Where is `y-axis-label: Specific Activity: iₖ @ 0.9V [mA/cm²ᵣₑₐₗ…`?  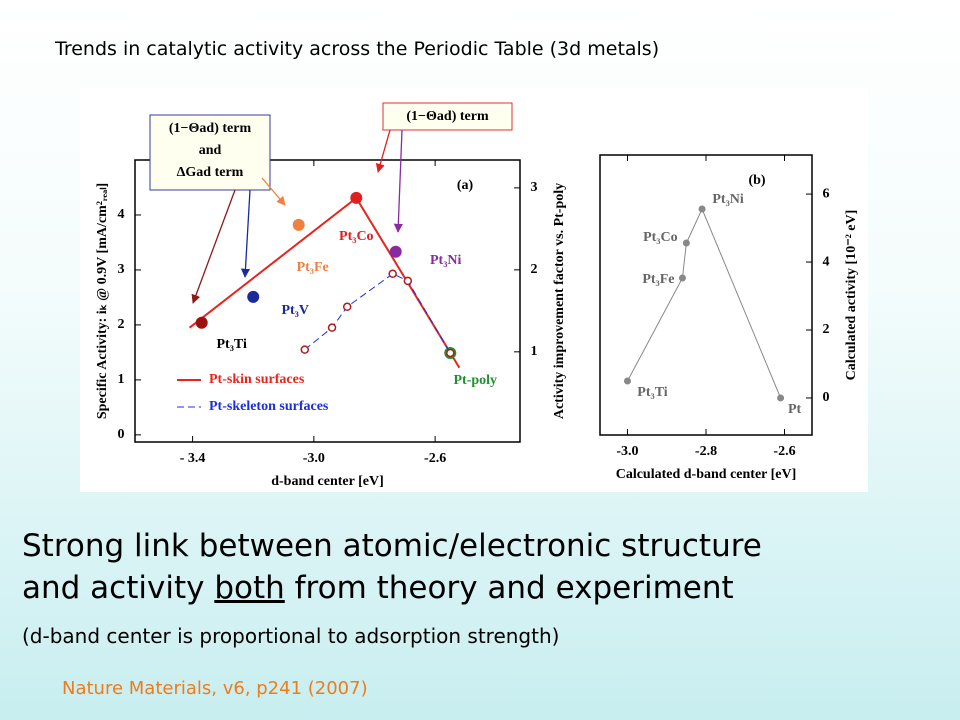
y-axis-label: Specific Activity: iₖ @ 0.9V [mA/cm²ᵣₑₐₗ… is located at coordinates (102, 301).